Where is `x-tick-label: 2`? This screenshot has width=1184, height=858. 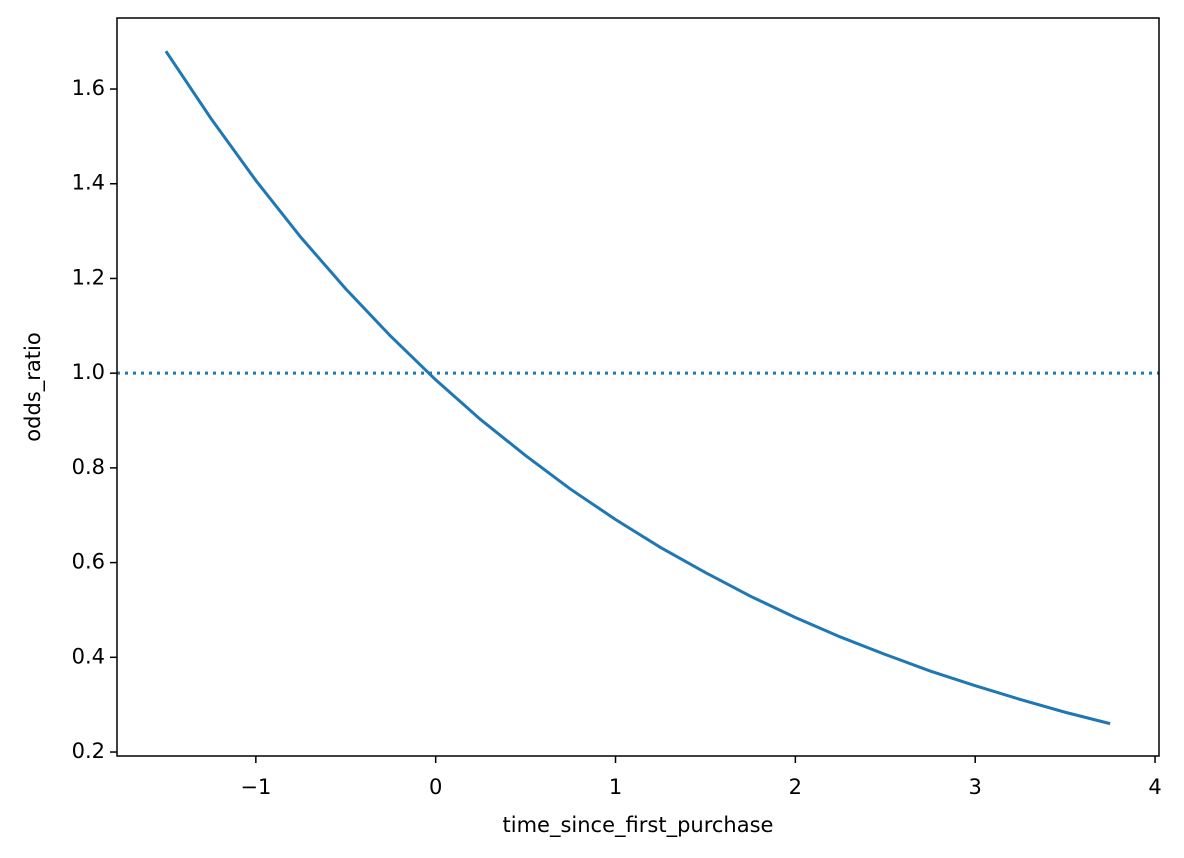 x-tick-label: 2 is located at coordinates (795, 787).